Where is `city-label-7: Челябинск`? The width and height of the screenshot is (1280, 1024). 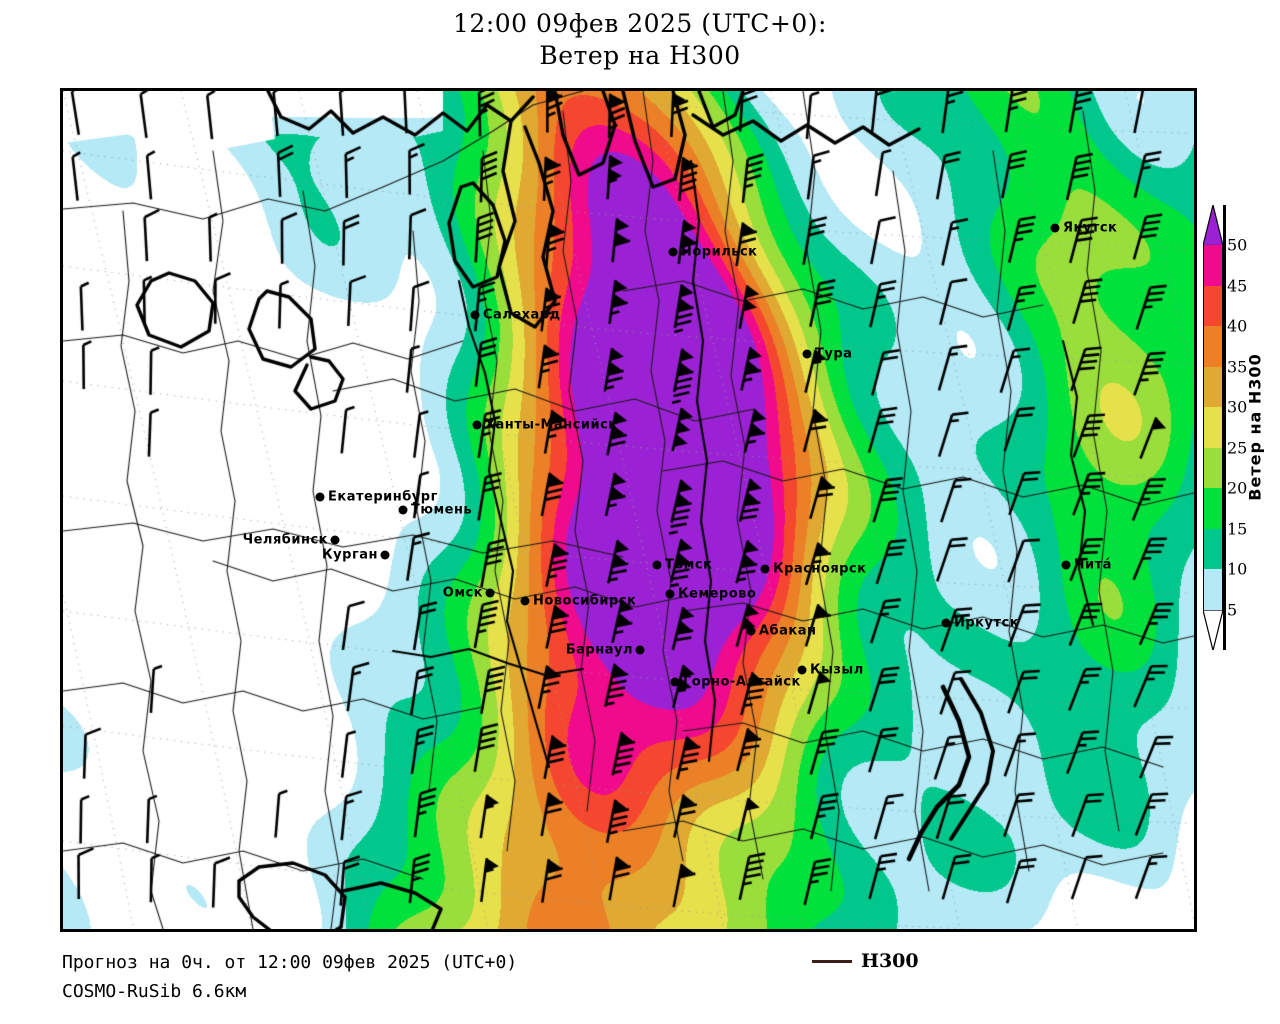 city-label-7: Челябинск is located at coordinates (285, 540).